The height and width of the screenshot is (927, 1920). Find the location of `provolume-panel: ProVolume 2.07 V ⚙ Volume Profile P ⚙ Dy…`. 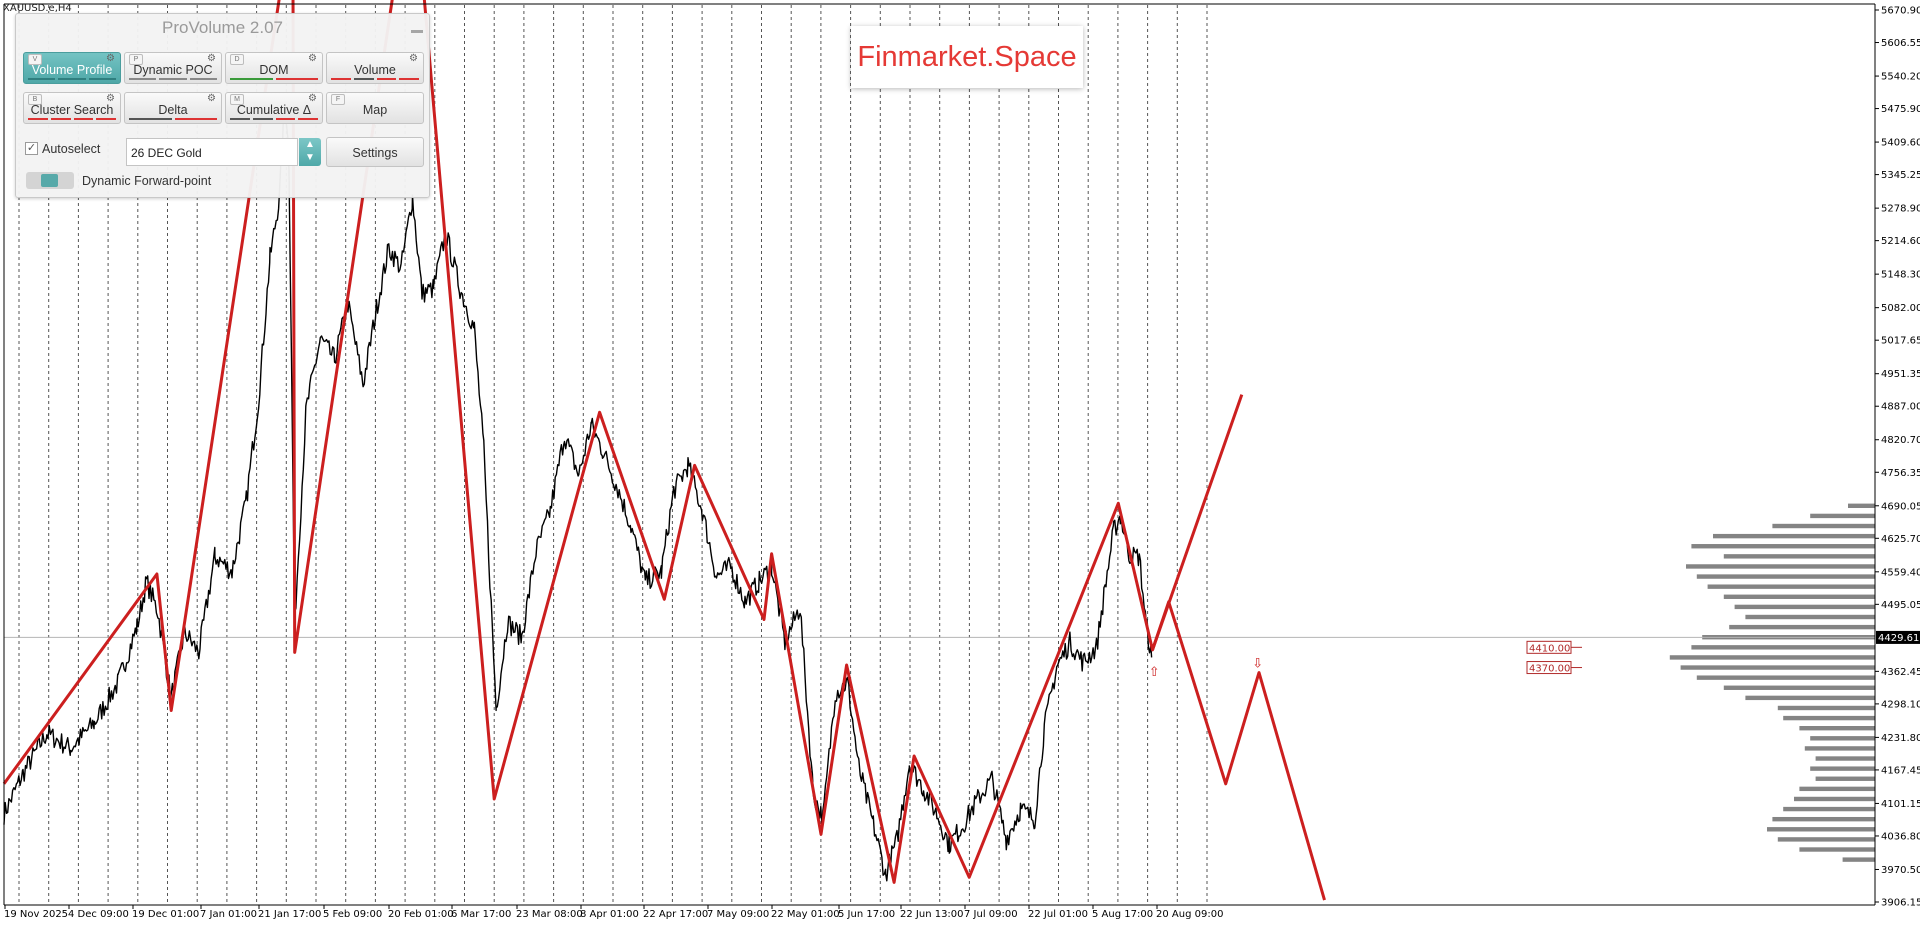

provolume-panel: ProVolume 2.07 V ⚙ Volume Profile P ⚙ Dy… is located at coordinates (222, 105).